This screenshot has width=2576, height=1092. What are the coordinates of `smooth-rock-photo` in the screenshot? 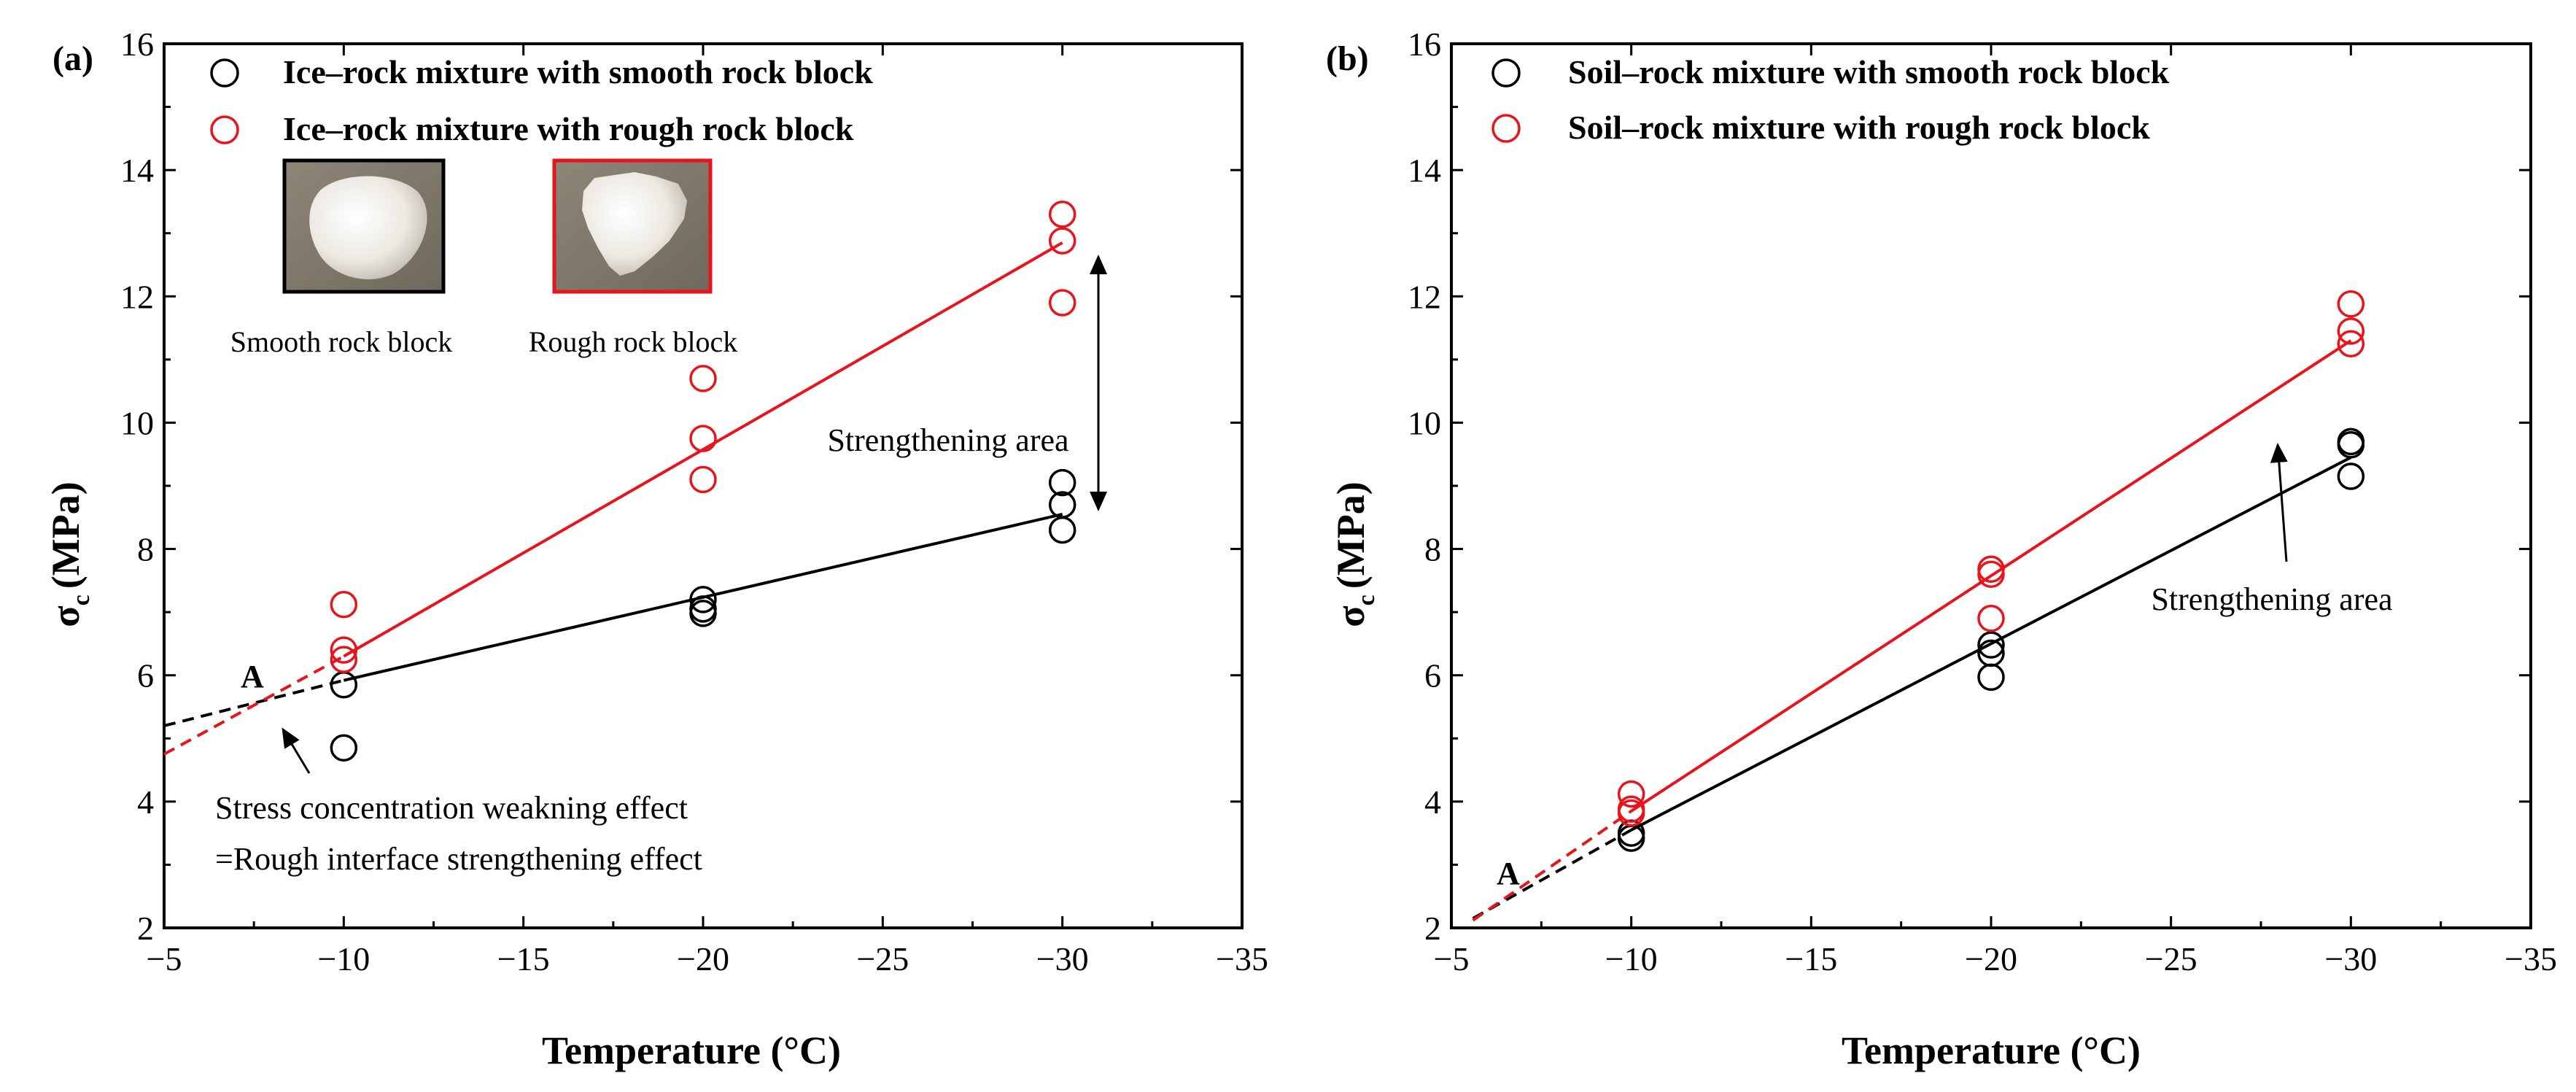 It's located at (364, 226).